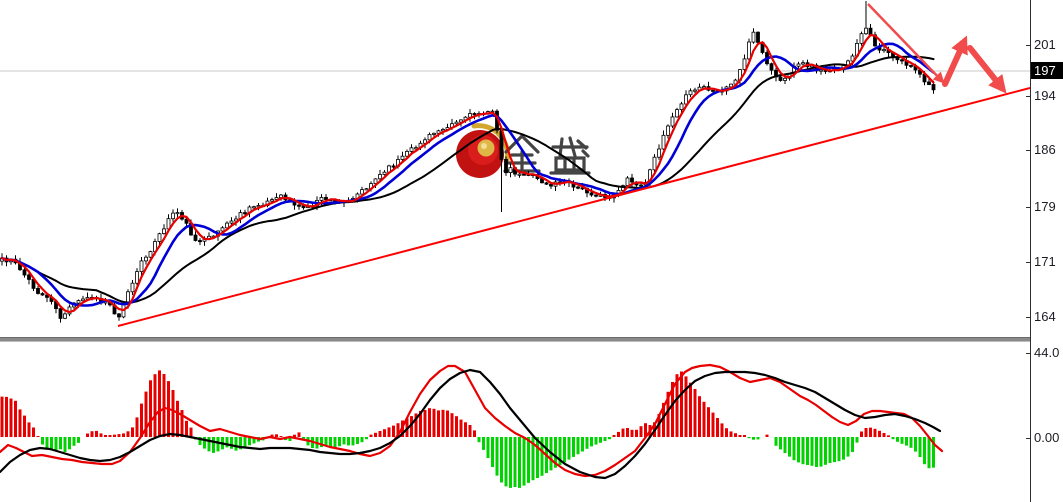 This screenshot has width=1063, height=502. Describe the element at coordinates (1047, 437) in the screenshot. I see `indicator-axis-label: 0.00` at that location.